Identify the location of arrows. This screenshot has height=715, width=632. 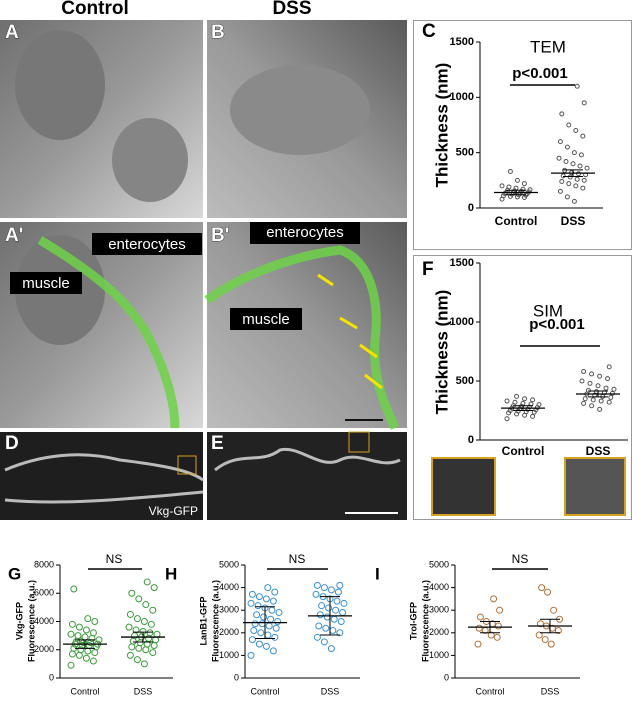
(350, 331).